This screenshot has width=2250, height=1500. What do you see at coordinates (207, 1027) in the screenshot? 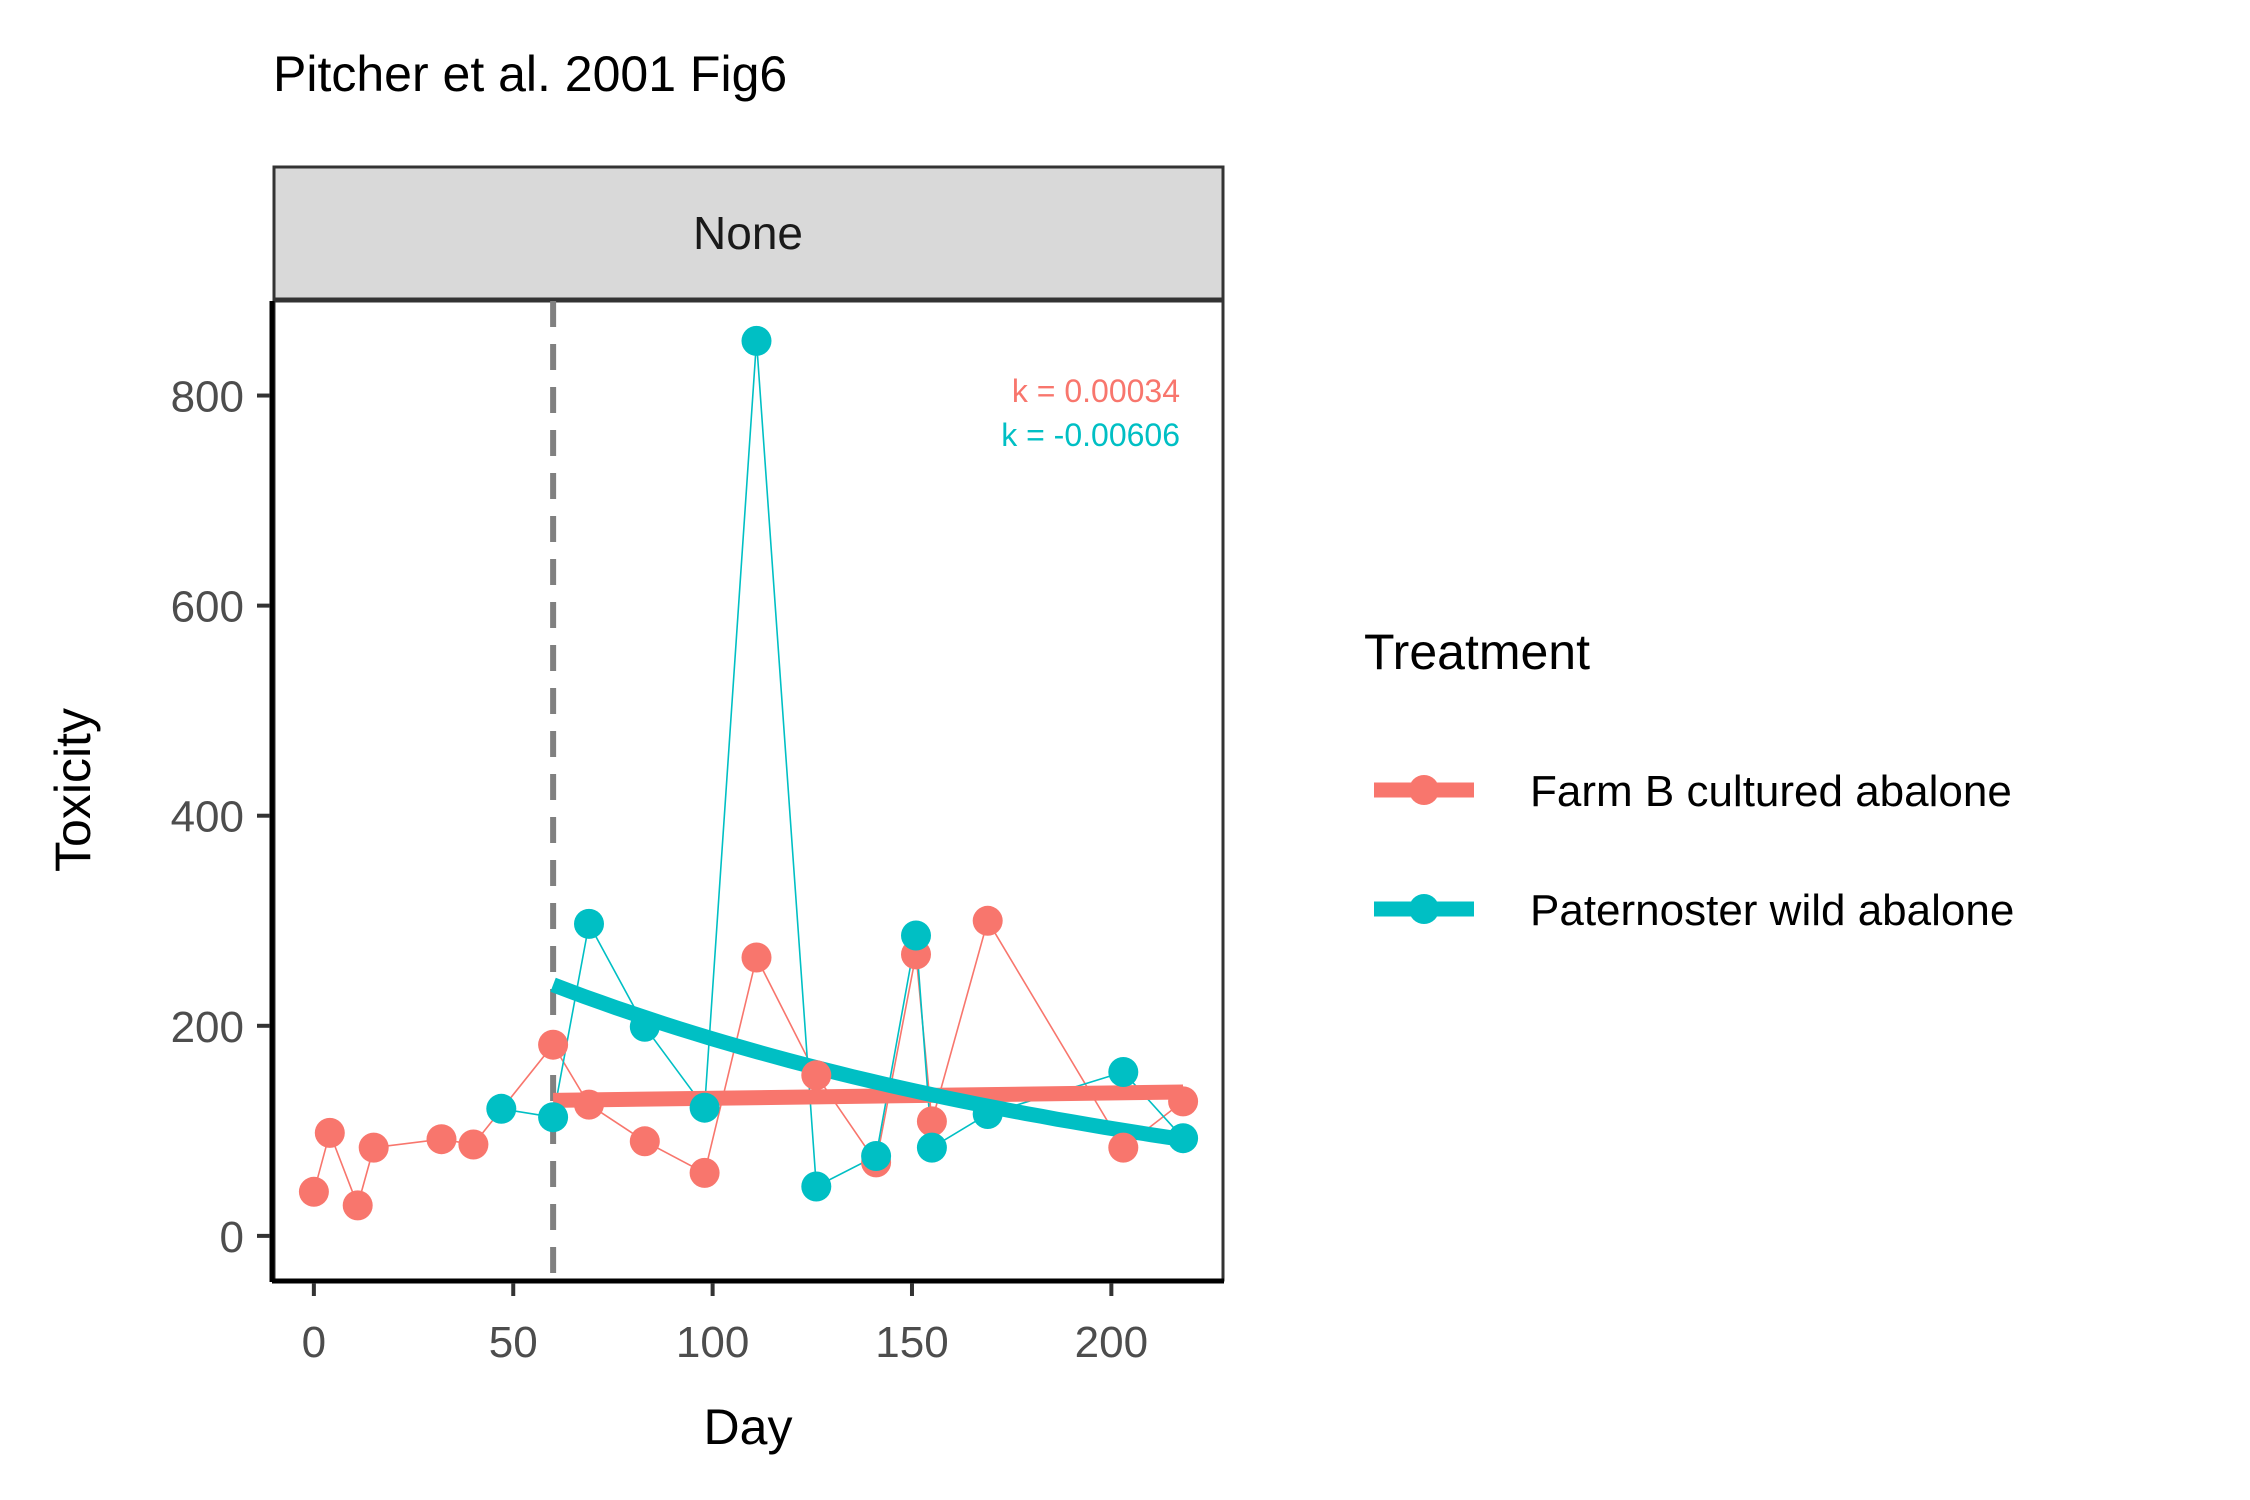
I see `y-tick-label: 200` at bounding box center [207, 1027].